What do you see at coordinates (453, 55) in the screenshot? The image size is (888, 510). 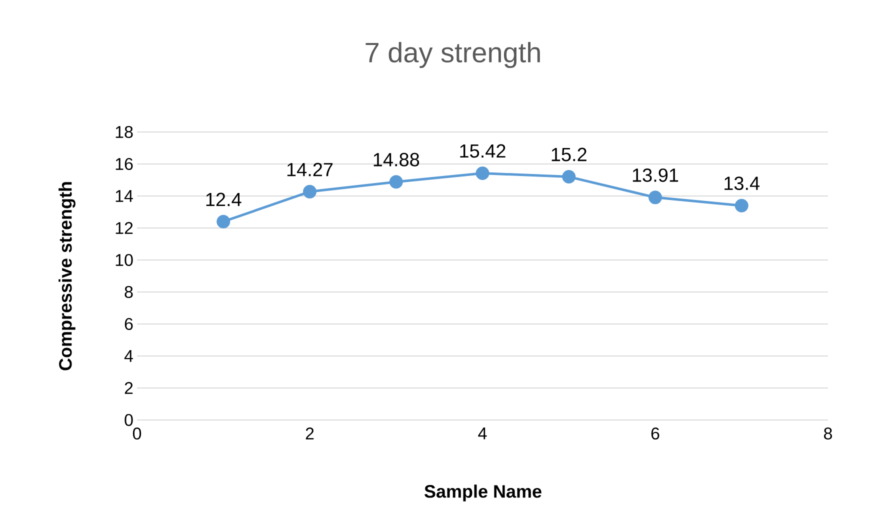 I see `chart-title: 7 day strength` at bounding box center [453, 55].